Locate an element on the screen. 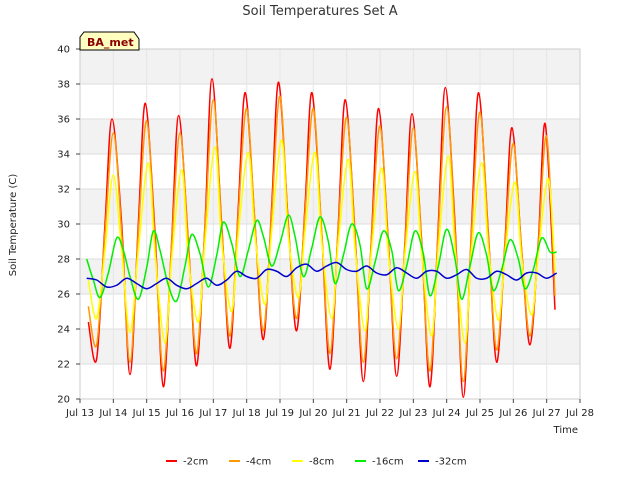  y-tick-label: 38 is located at coordinates (63, 85).